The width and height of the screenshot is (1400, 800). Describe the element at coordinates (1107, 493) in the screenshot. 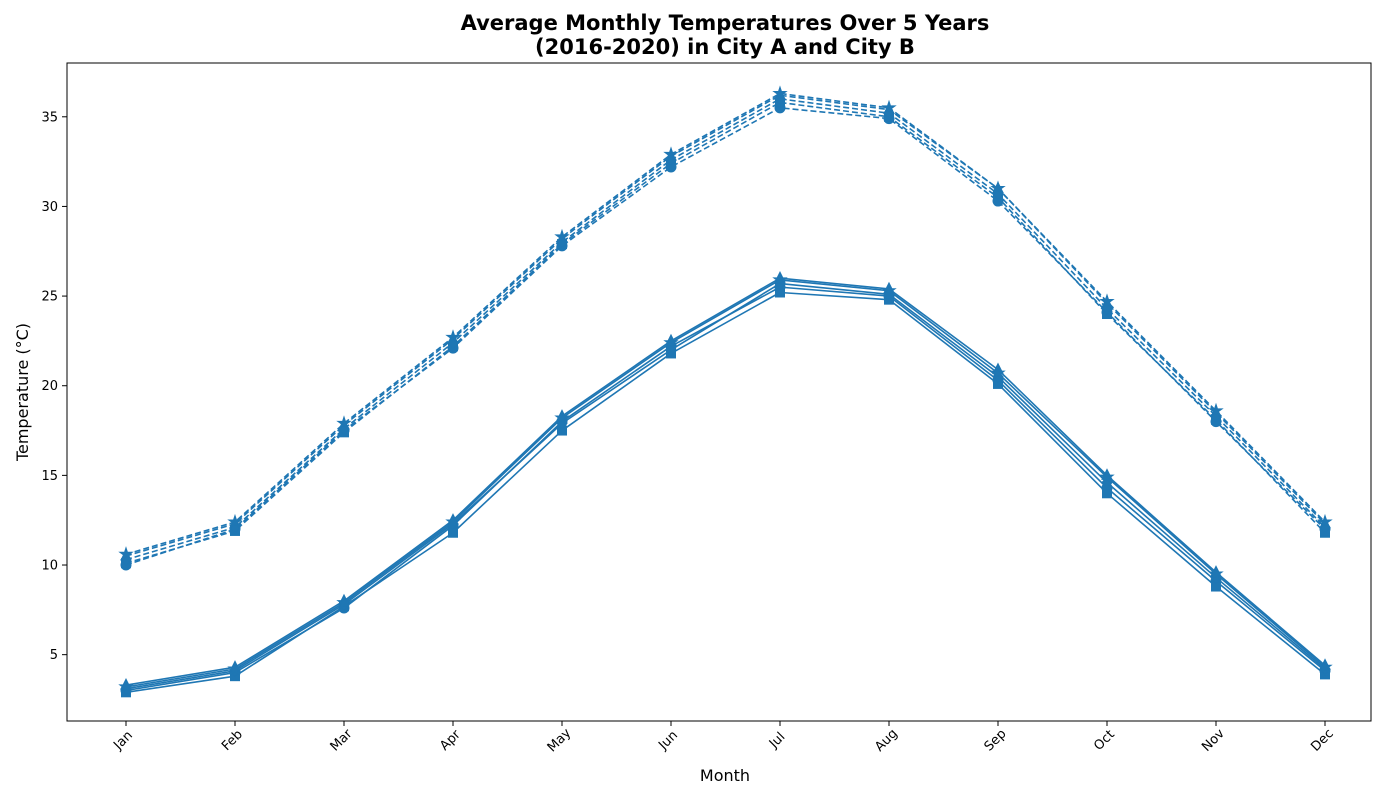

I see `point-a-2-oct` at that location.